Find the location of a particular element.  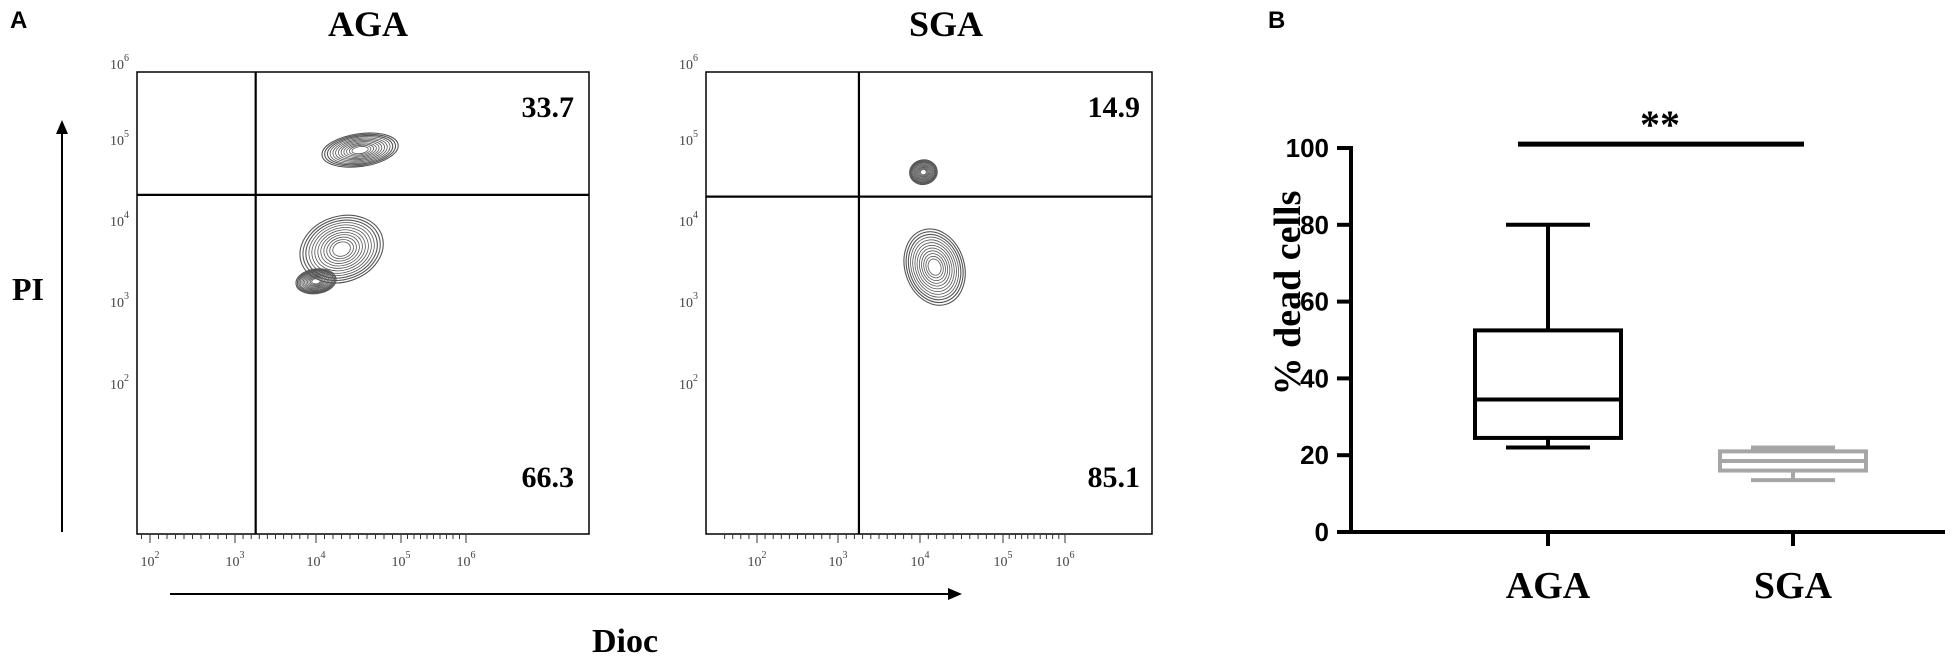

quadrant-upper-right-sga: 14.9 is located at coordinates (1114, 107).